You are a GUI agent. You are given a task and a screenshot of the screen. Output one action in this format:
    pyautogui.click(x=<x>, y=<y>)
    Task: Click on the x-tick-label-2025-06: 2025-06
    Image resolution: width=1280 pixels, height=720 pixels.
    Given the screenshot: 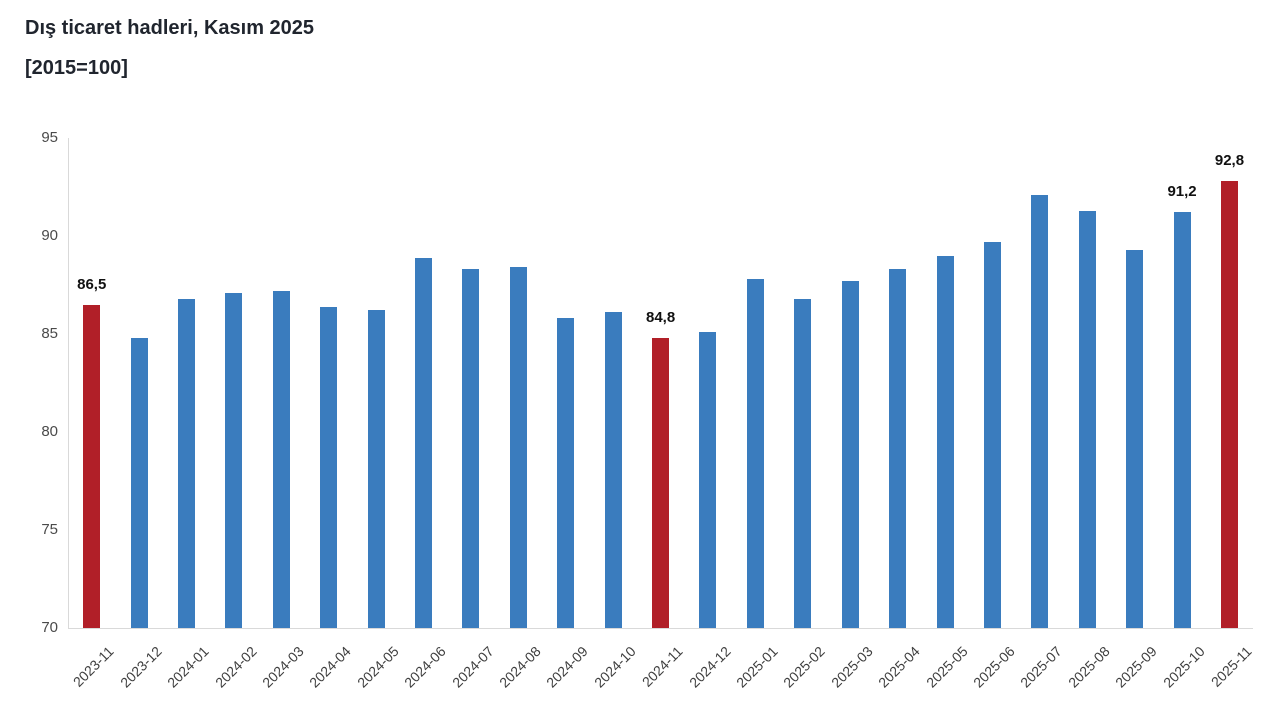 What is the action you would take?
    pyautogui.click(x=994, y=667)
    